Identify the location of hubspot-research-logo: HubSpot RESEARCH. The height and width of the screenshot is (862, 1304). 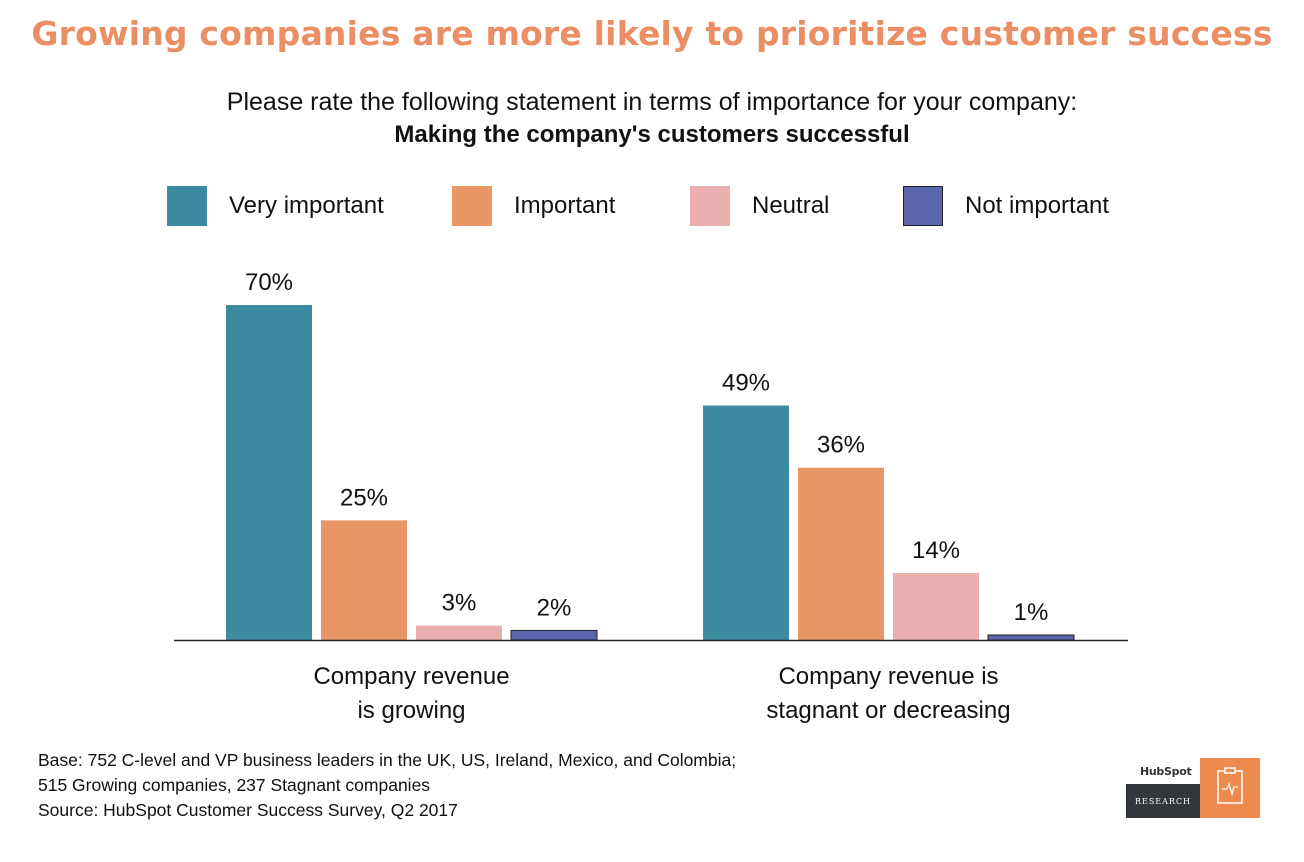
(1193, 788).